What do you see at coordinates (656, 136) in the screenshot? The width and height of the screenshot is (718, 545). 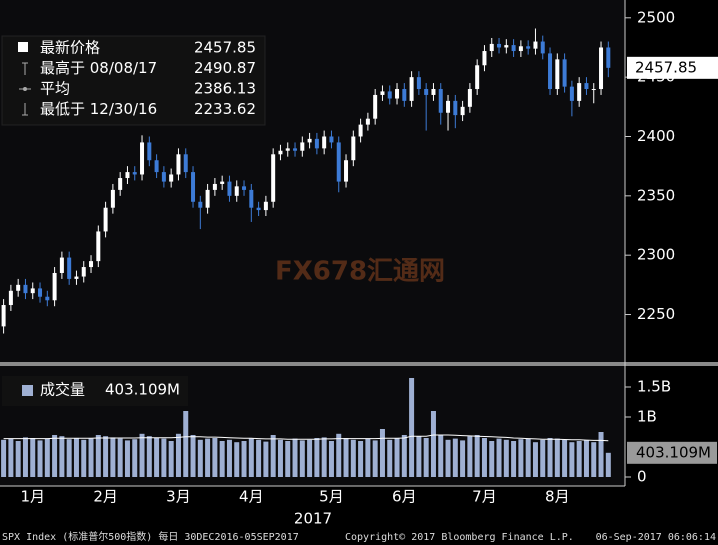 I see `y-tick-label: 2400` at bounding box center [656, 136].